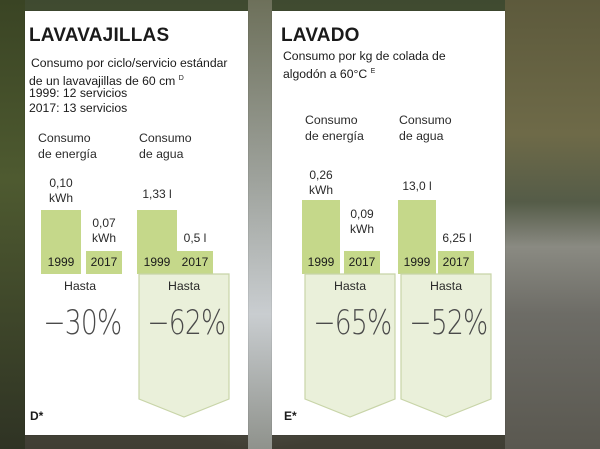 Image resolution: width=600 pixels, height=449 pixels. I want to click on reduction-percent: −52%, so click(448, 323).